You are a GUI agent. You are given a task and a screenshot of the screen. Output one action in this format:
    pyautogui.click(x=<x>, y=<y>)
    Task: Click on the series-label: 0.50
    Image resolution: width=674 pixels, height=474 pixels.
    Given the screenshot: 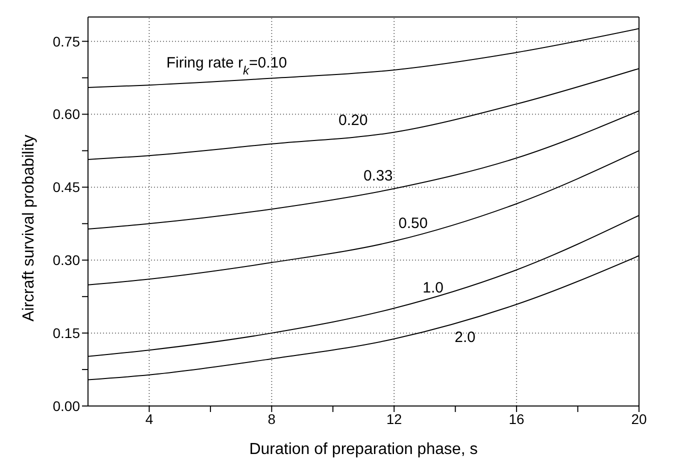 What is the action you would take?
    pyautogui.click(x=413, y=223)
    